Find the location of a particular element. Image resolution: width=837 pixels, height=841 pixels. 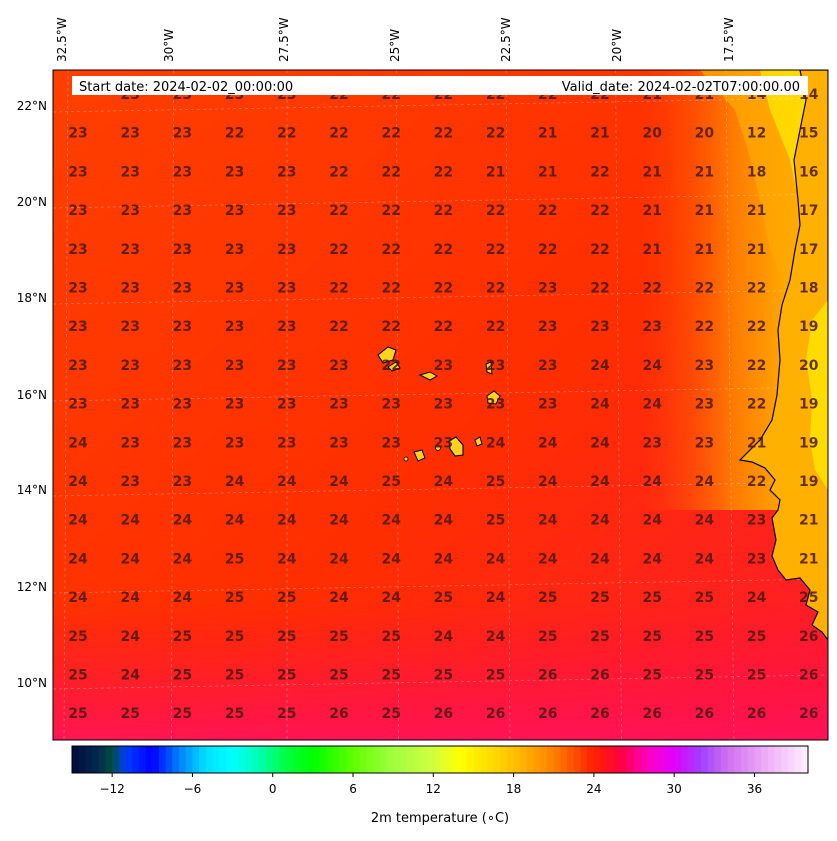

colorbar-tick-label: 30 is located at coordinates (674, 789).